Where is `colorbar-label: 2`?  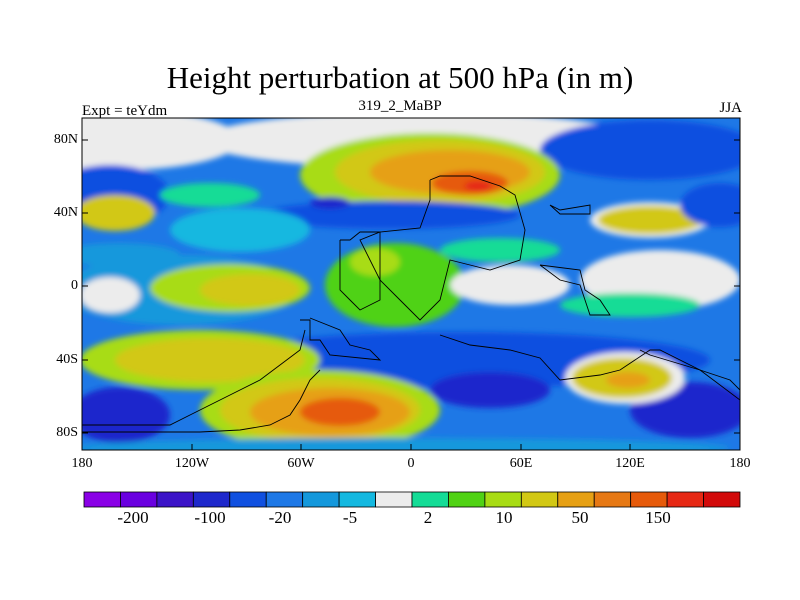 colorbar-label: 2 is located at coordinates (428, 517).